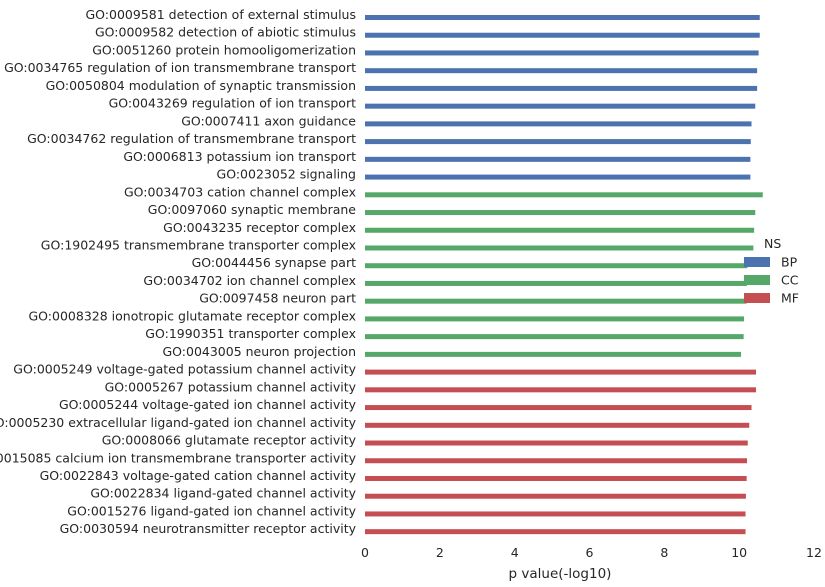 The image size is (825, 587). Describe the element at coordinates (240, 191) in the screenshot. I see `category-label: GO:0034703 cation channel complex` at that location.